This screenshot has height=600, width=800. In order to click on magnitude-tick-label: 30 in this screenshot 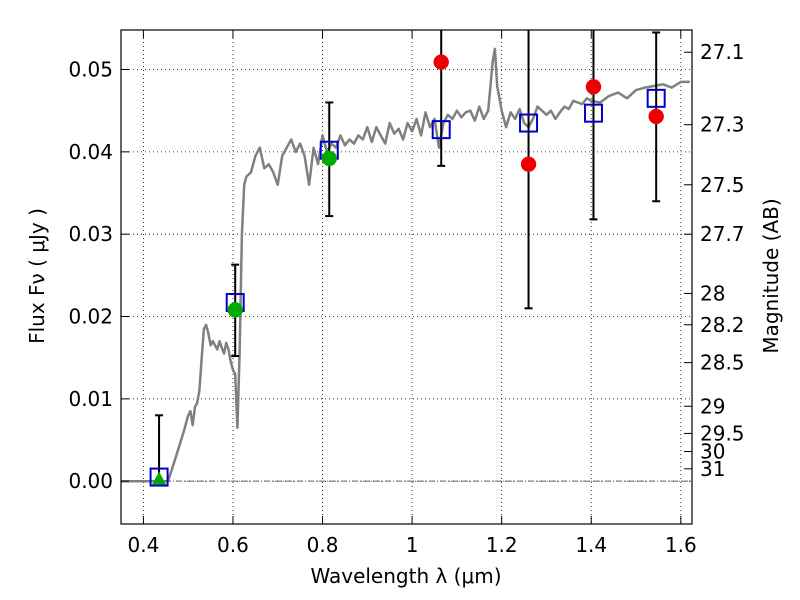, I will do `click(712, 452)`.